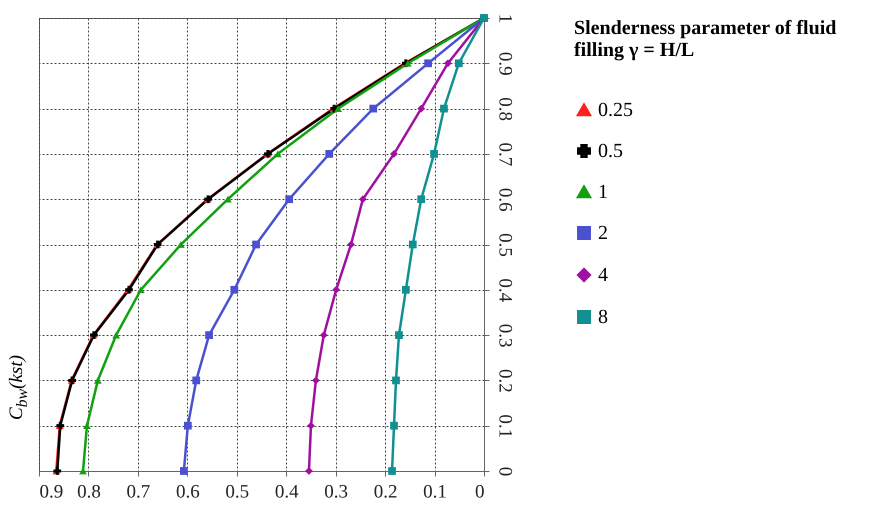 The height and width of the screenshot is (517, 872). Describe the element at coordinates (237, 492) in the screenshot. I see `x-tick-label: 0.5` at that location.